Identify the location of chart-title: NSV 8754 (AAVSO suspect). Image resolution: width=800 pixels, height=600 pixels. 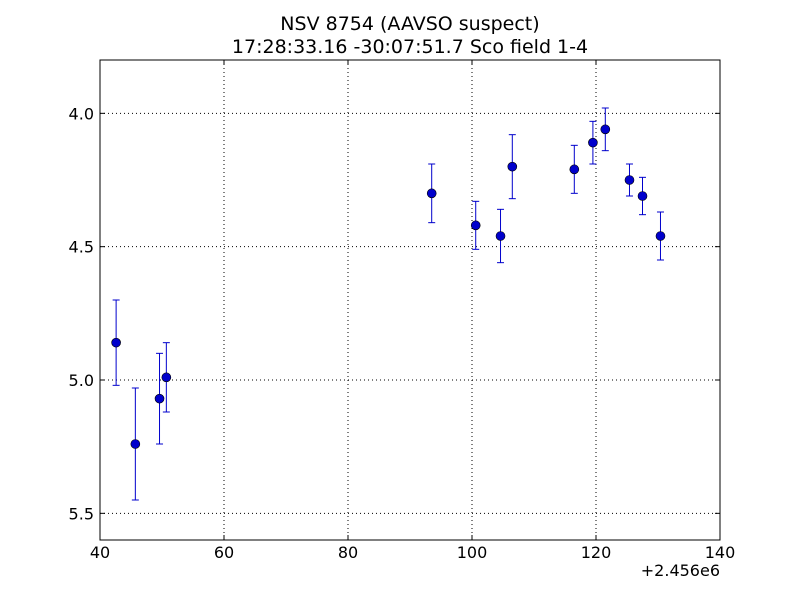
(409, 24).